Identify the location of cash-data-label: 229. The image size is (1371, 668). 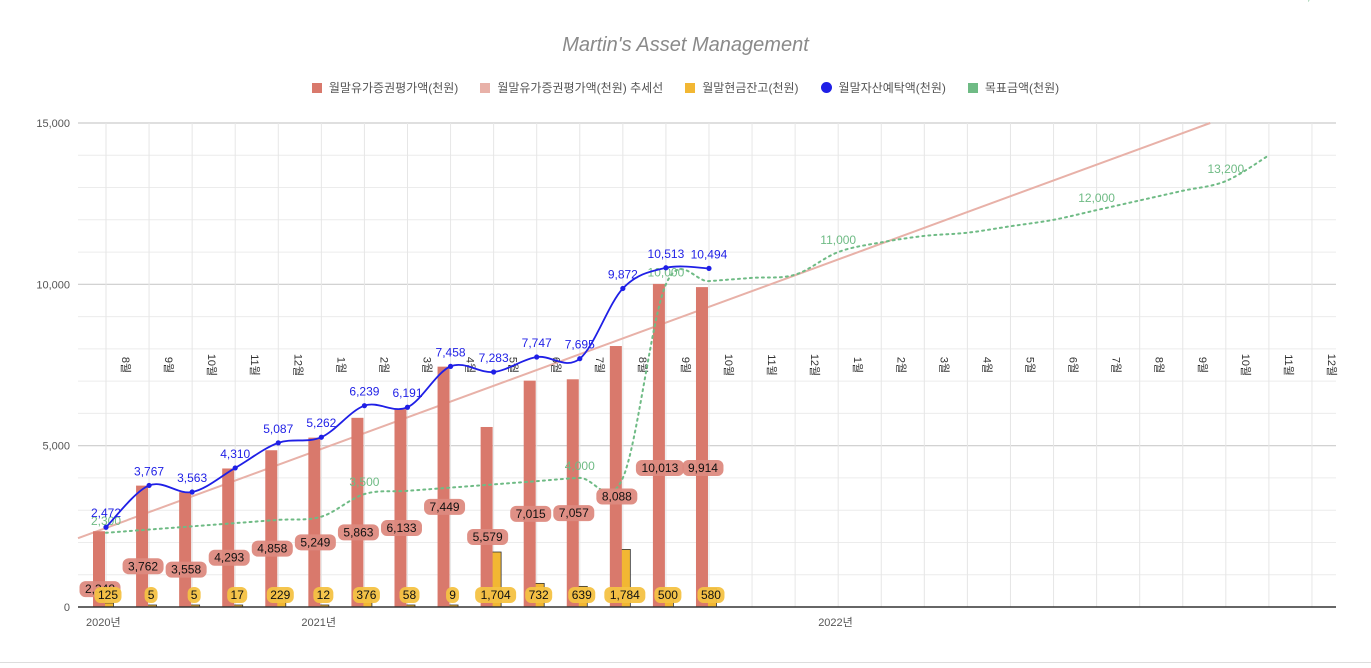
(280, 595).